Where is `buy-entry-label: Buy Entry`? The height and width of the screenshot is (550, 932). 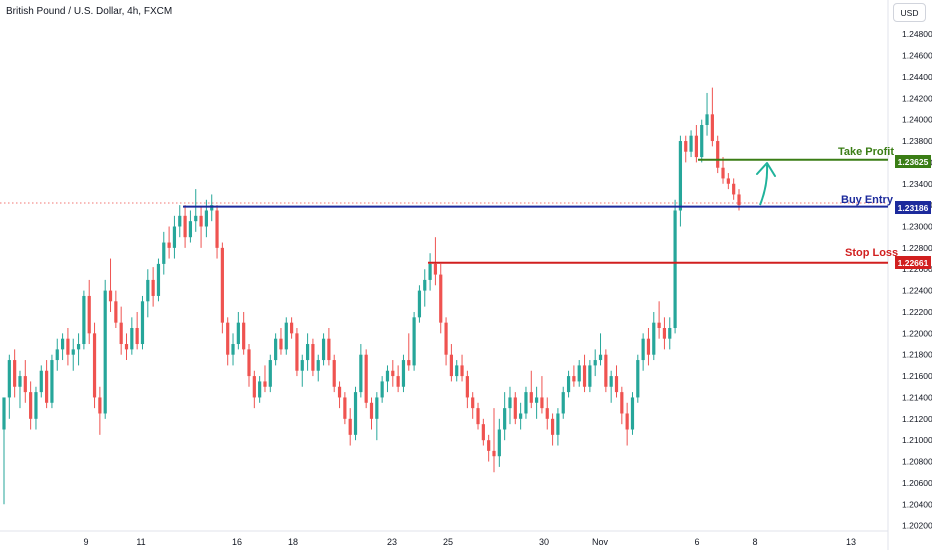
buy-entry-label: Buy Entry is located at coordinates (867, 200).